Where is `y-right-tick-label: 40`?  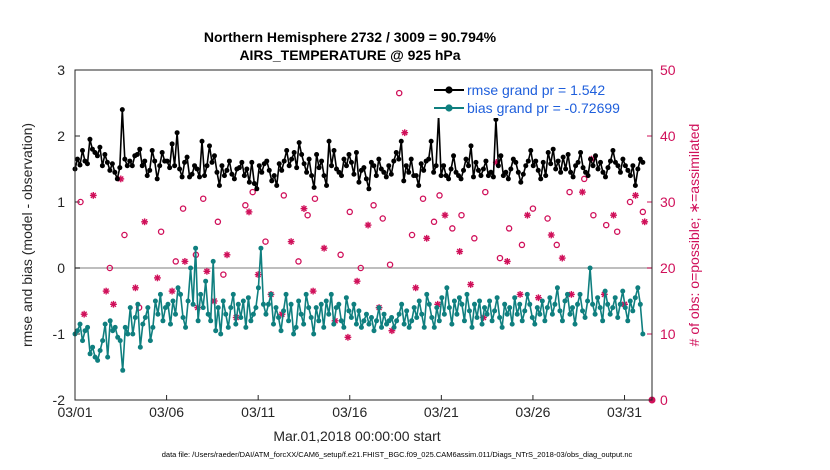
y-right-tick-label: 40 is located at coordinates (668, 136).